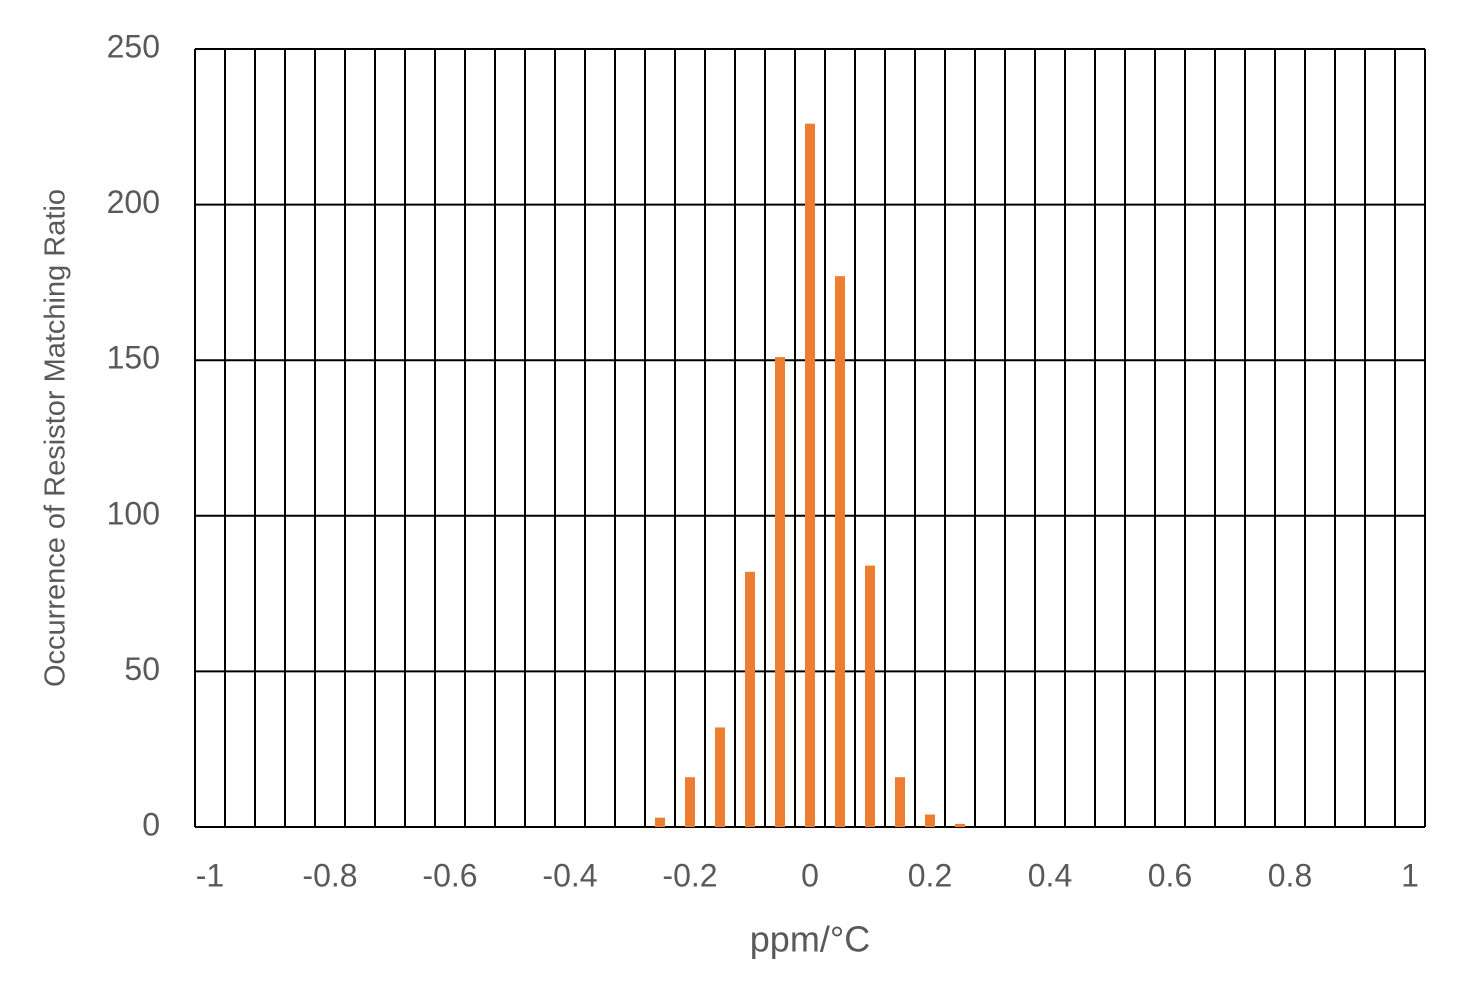  What do you see at coordinates (689, 875) in the screenshot?
I see `x-tick-label: -0.2` at bounding box center [689, 875].